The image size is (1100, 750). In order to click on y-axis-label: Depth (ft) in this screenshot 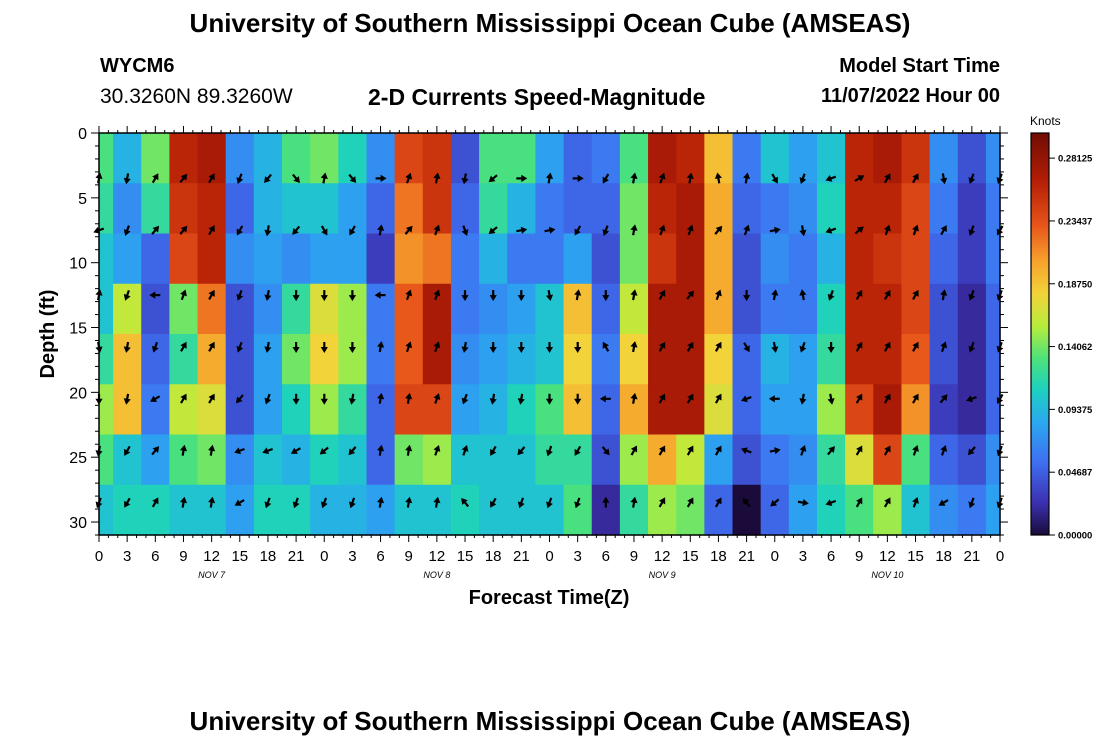, I will do `click(48, 334)`.